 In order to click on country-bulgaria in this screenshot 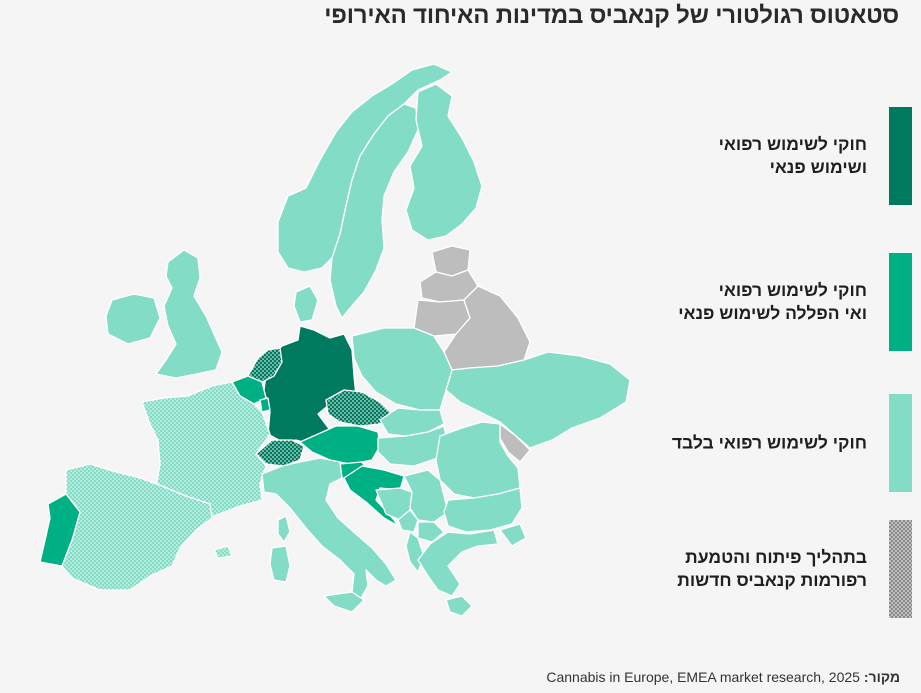, I will do `click(483, 510)`.